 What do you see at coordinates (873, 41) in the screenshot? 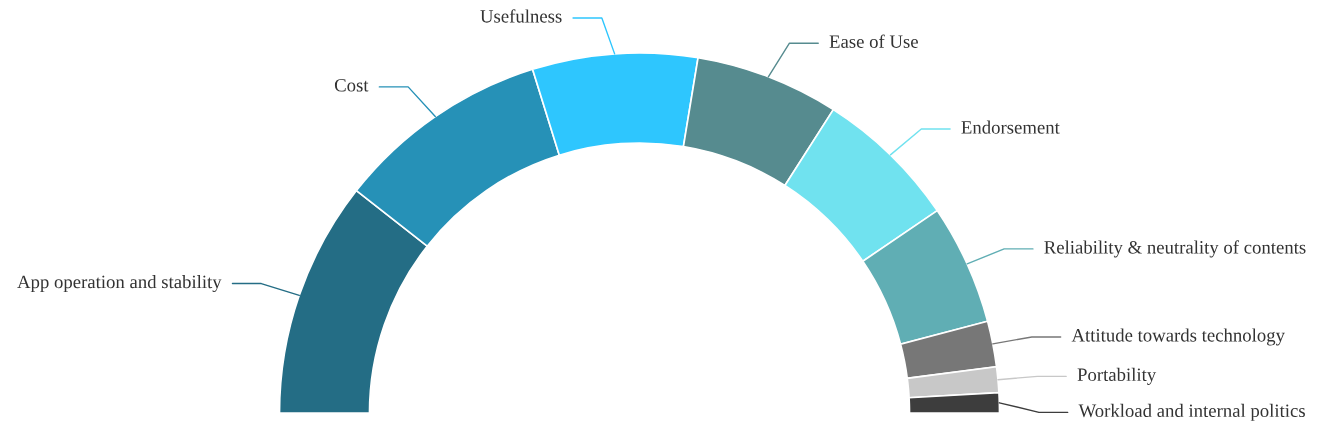
I see `slice-label: Ease of Use` at bounding box center [873, 41].